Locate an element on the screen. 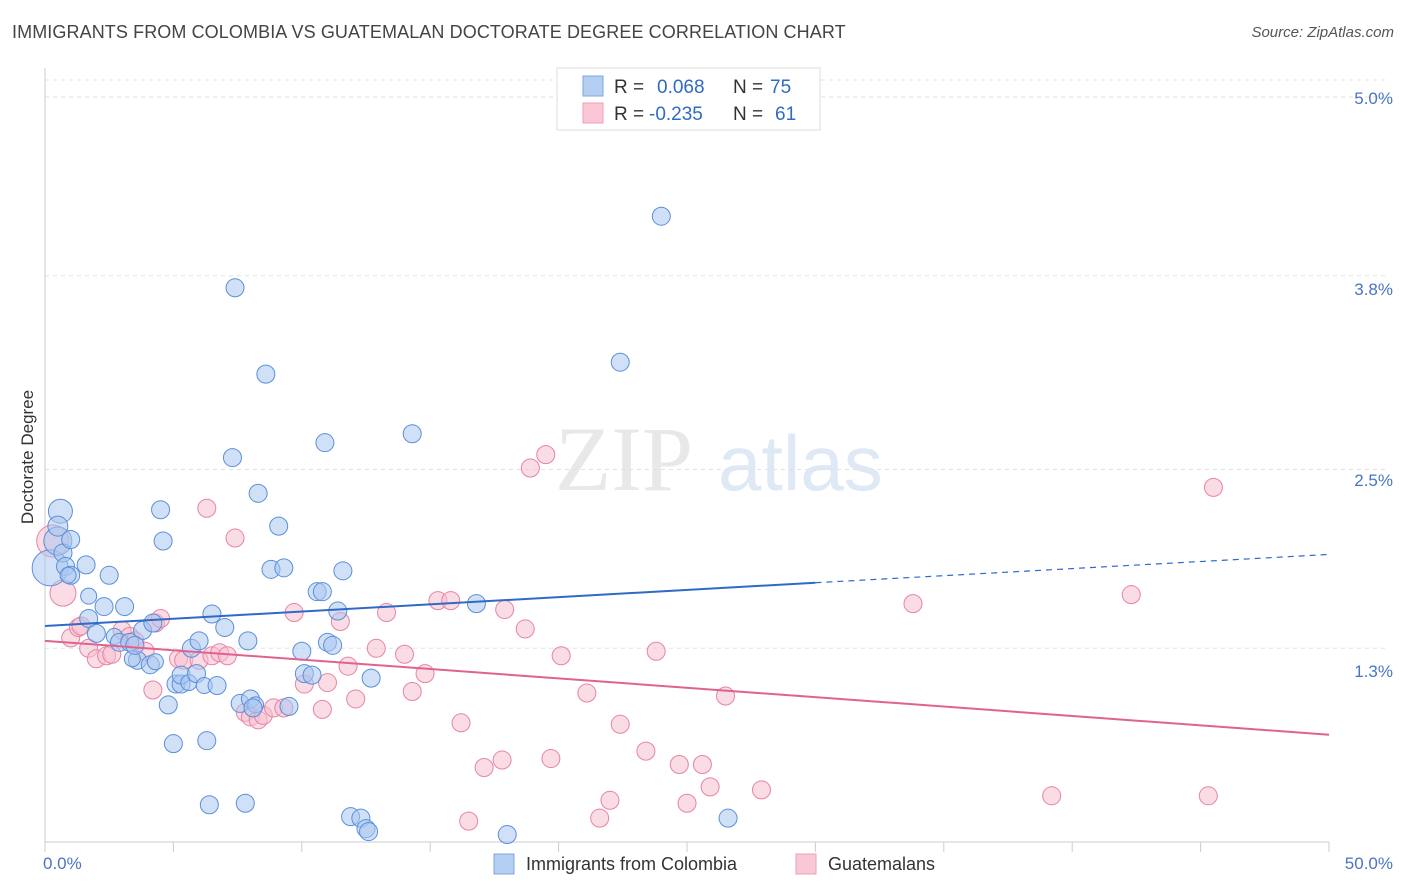 The width and height of the screenshot is (1406, 892). series-swatch-pink is located at coordinates (806, 864).